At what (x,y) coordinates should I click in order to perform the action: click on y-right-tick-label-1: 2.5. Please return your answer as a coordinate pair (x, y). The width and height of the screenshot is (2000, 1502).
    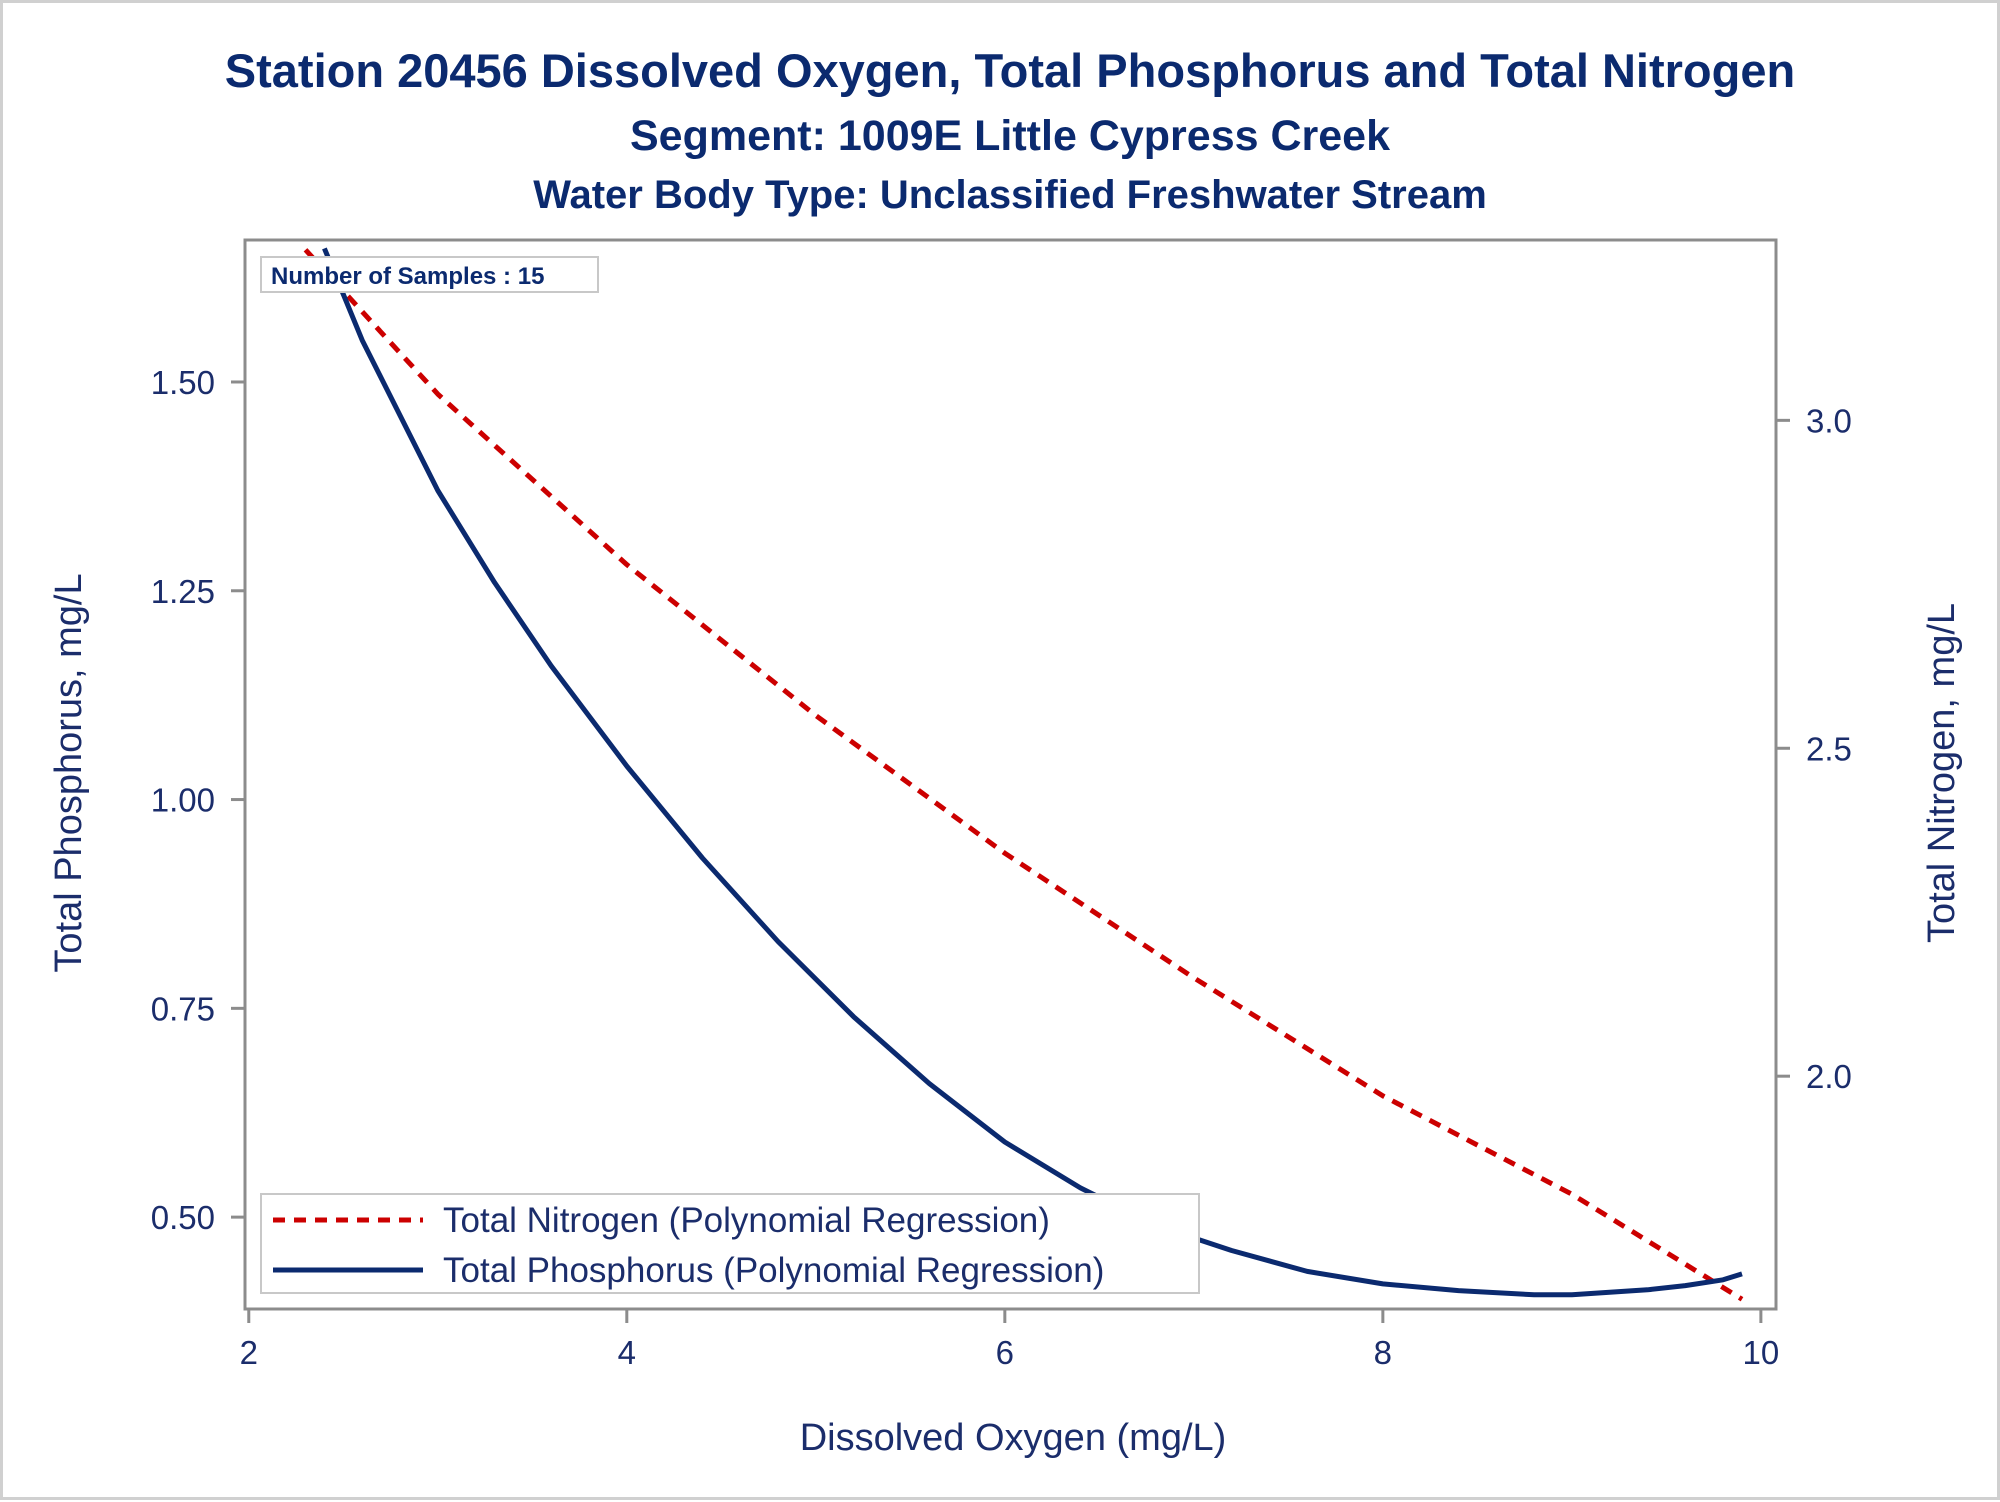
    Looking at the image, I should click on (1829, 748).